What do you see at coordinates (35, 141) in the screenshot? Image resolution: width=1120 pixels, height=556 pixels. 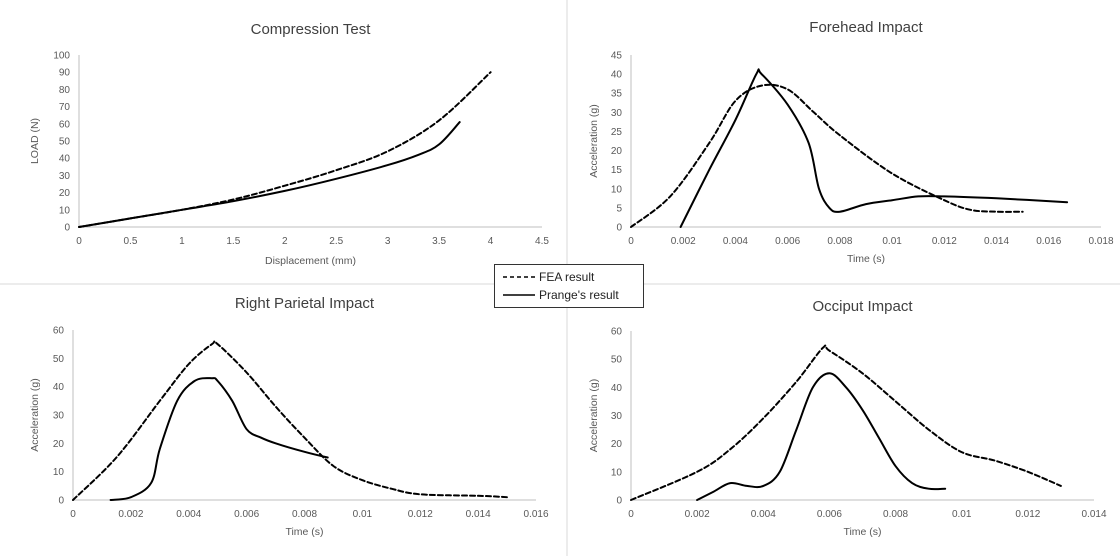 I see `y-axis-label: LOAD (N)` at bounding box center [35, 141].